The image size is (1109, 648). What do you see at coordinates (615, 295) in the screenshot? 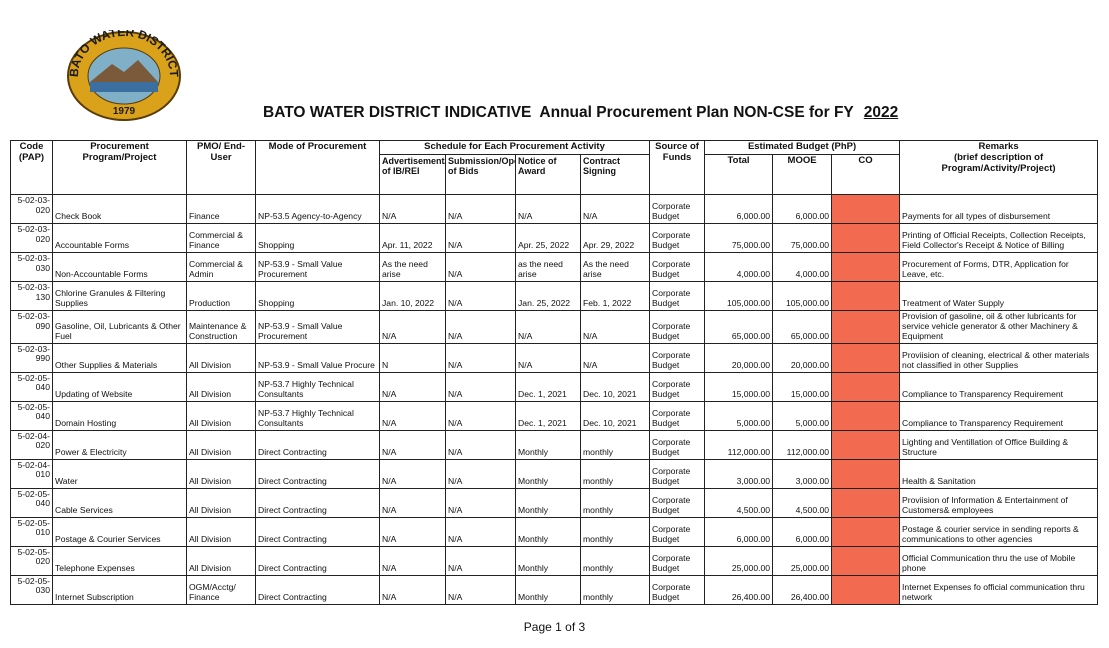
I see `table-cell: Feb. 1, 2022` at bounding box center [615, 295].